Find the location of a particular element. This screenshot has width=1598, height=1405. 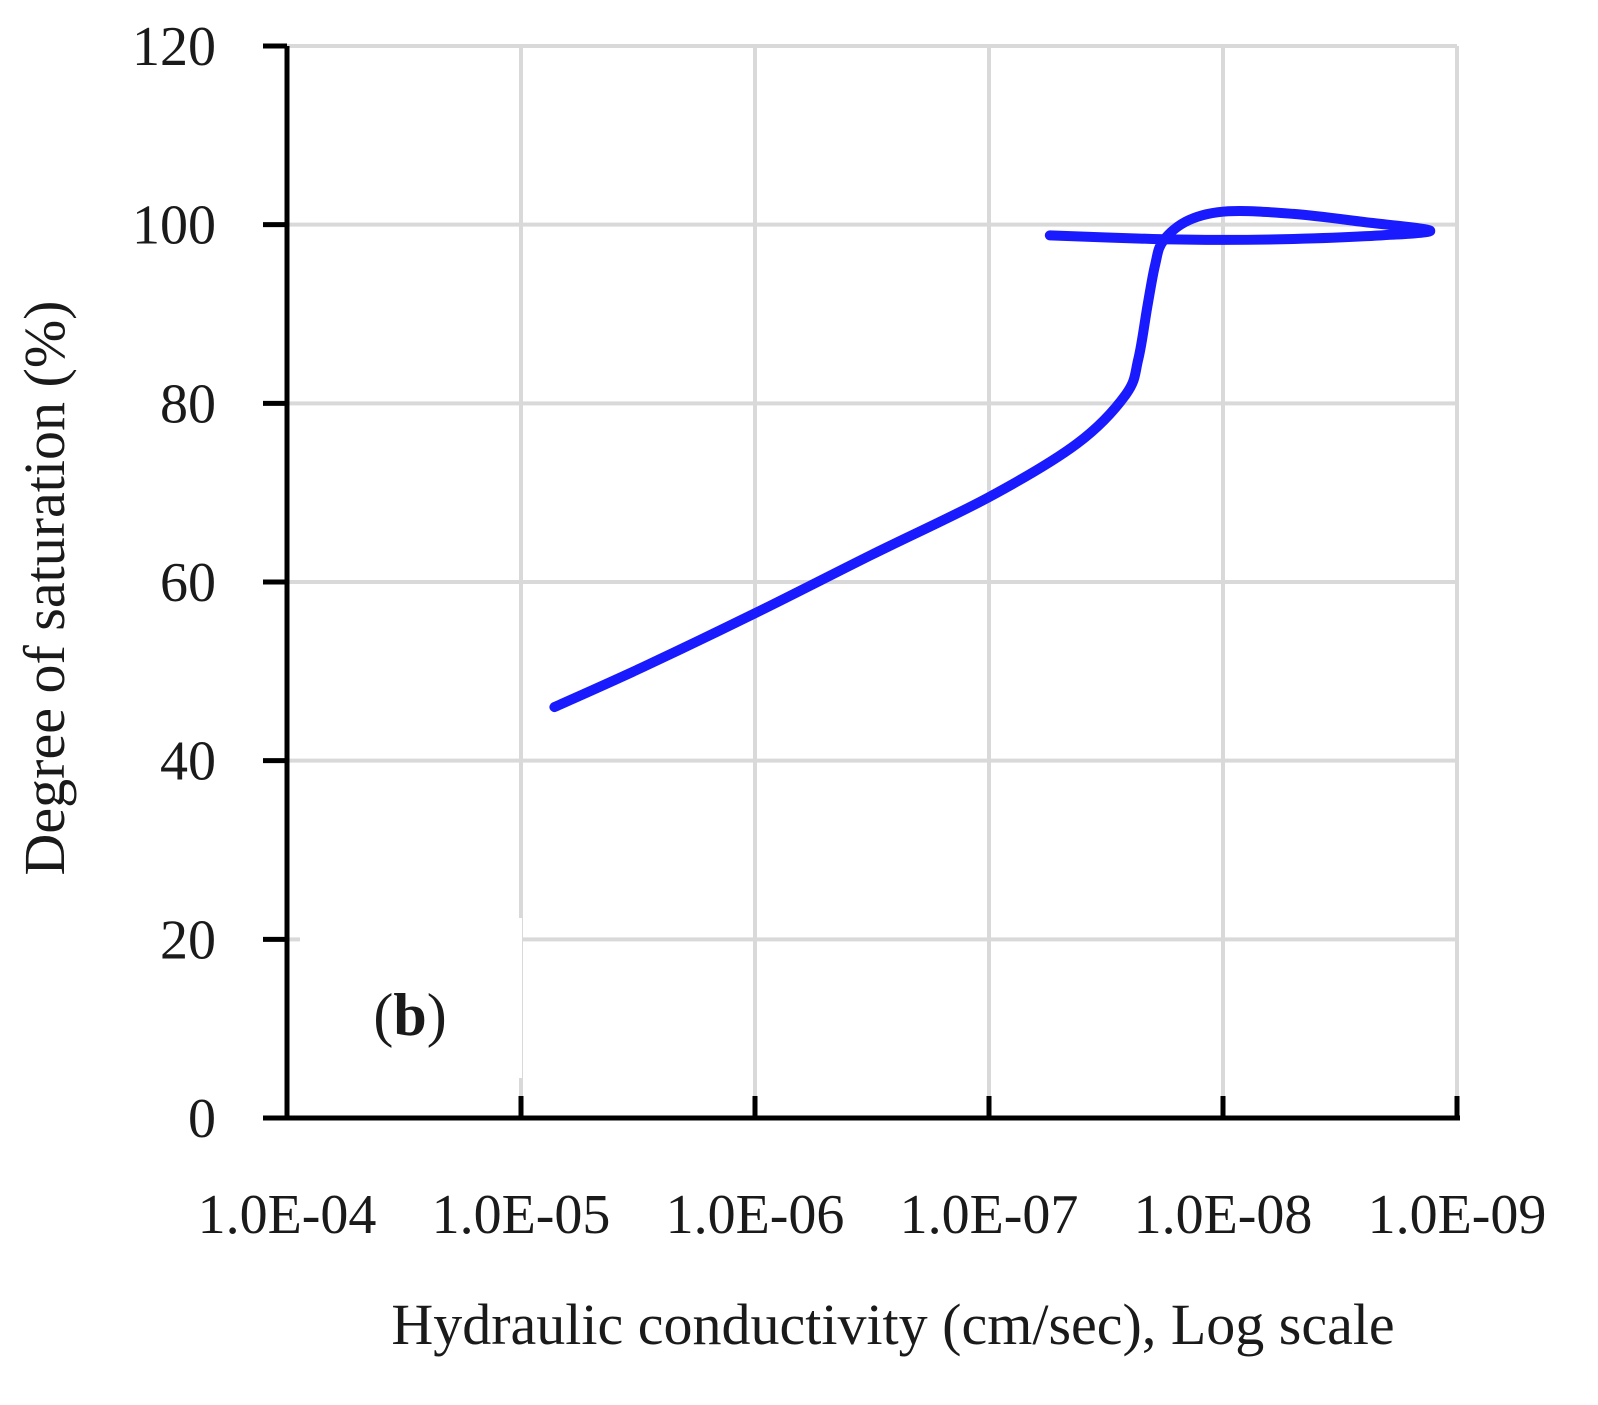

y-tick-label: 80 is located at coordinates (188, 404).